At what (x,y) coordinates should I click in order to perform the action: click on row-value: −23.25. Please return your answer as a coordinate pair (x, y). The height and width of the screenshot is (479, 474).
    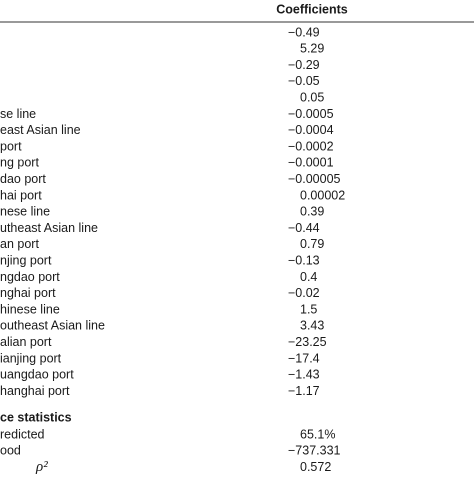
    Looking at the image, I should click on (307, 342).